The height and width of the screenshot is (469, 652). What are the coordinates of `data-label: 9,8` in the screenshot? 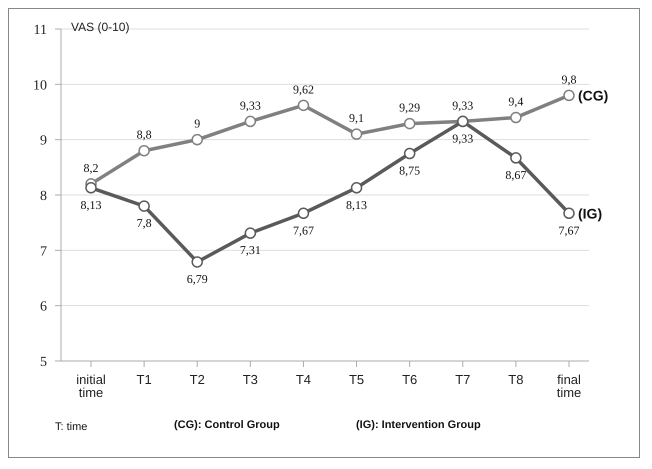 It's located at (569, 79).